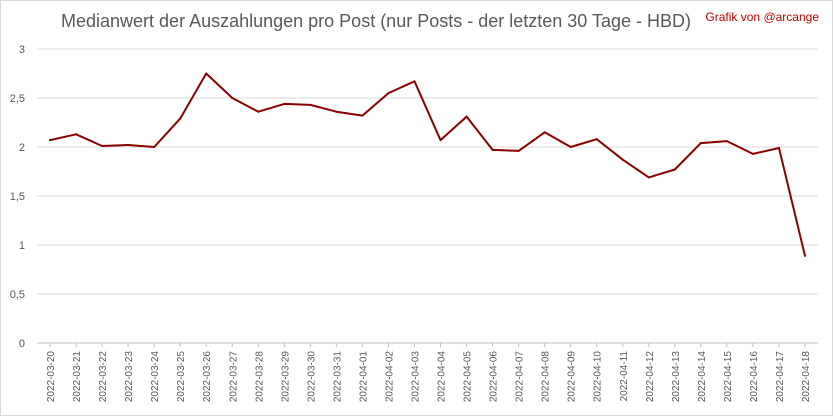 The height and width of the screenshot is (416, 833). I want to click on x-tick-label: 2022-04-10, so click(598, 377).